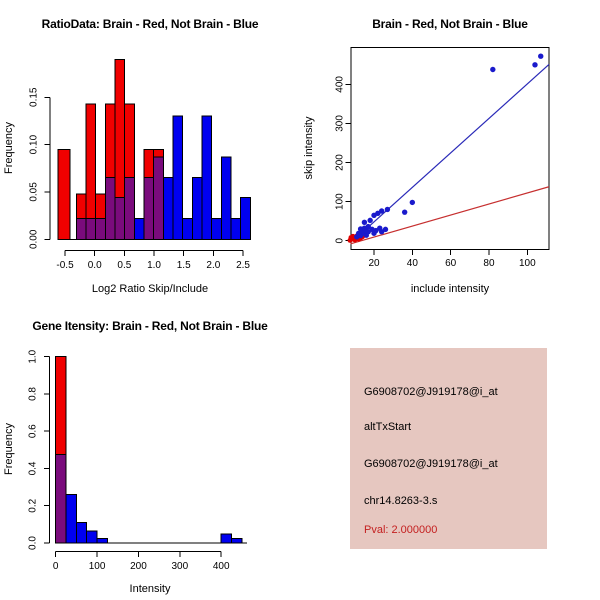  Describe the element at coordinates (309, 148) in the screenshot. I see `scatter-ylabel: skip intensity` at that location.